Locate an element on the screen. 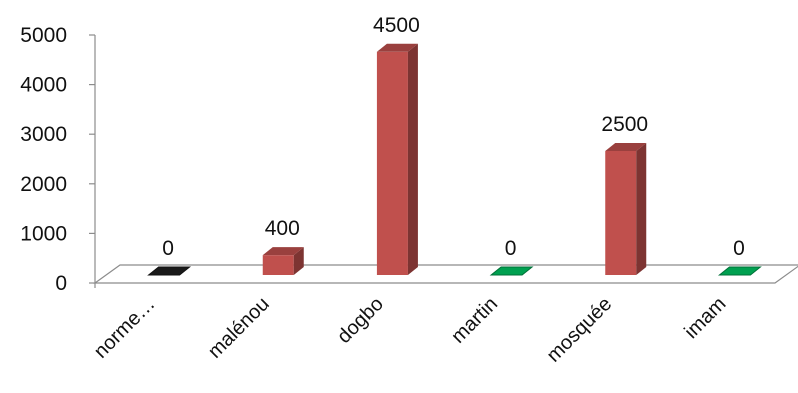 The height and width of the screenshot is (393, 798). data-label: 400 is located at coordinates (282, 228).